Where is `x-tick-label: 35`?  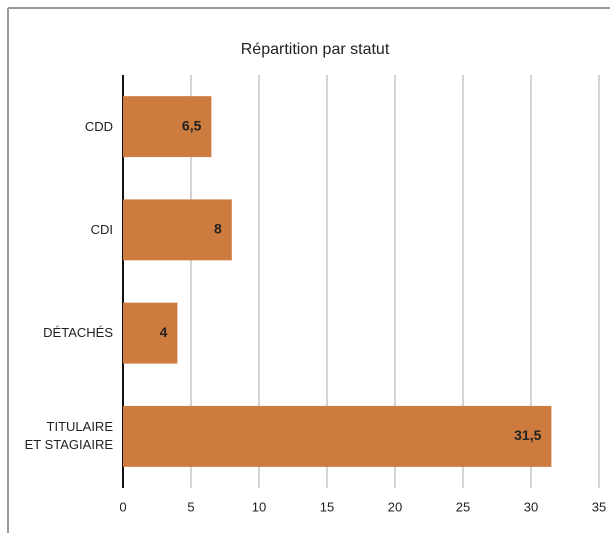
x-tick-label: 35 is located at coordinates (599, 506).